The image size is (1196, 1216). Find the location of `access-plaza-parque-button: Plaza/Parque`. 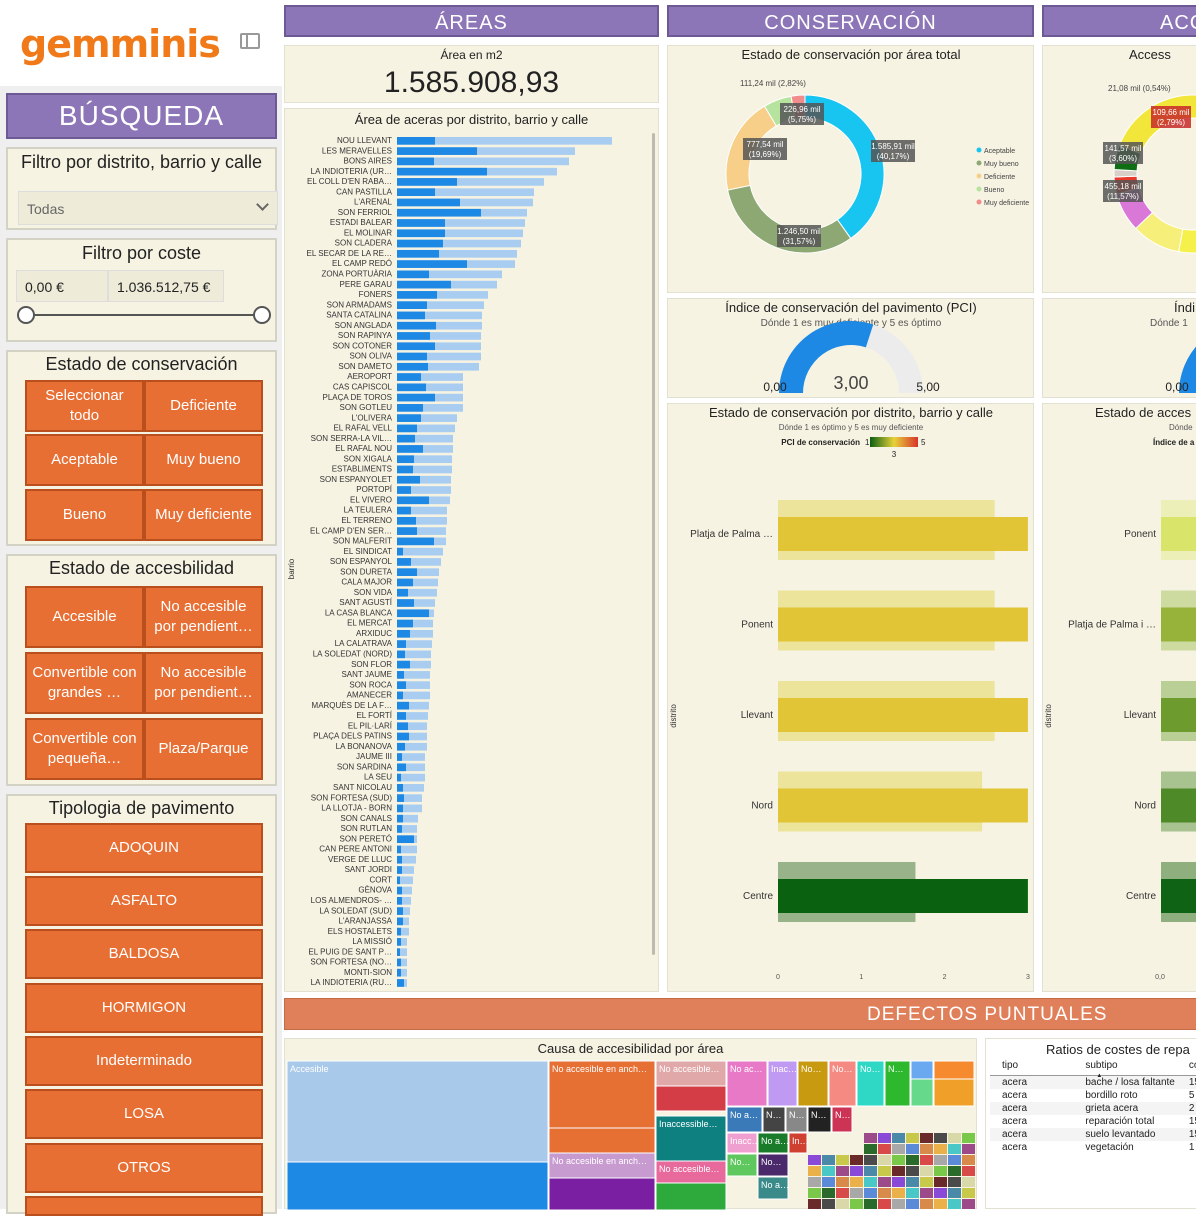

access-plaza-parque-button: Plaza/Parque is located at coordinates (203, 749).